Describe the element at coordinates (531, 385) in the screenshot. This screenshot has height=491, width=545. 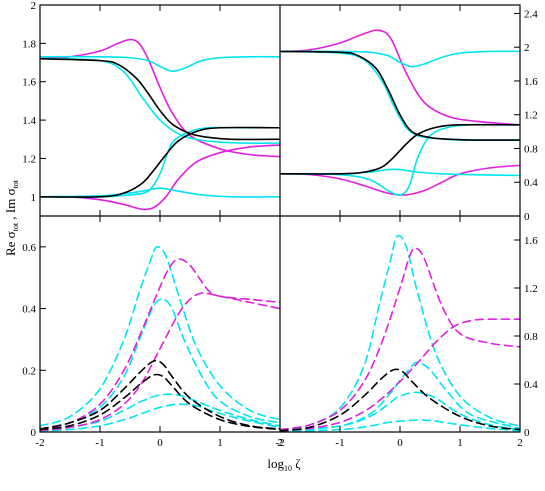
I see `ytick-label-bottom-right-1: 0.4` at that location.